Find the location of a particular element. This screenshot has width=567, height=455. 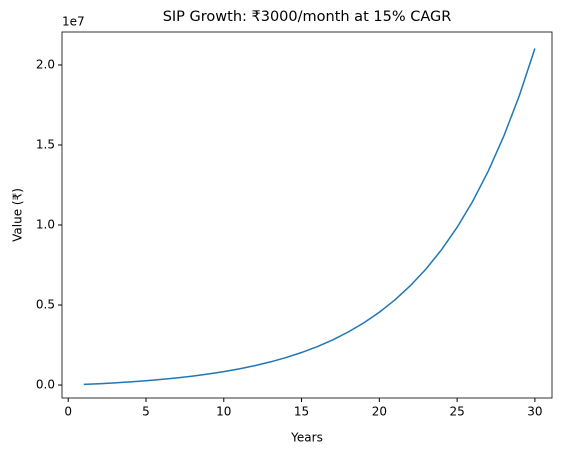

x-tick-label: 30 is located at coordinates (534, 412).